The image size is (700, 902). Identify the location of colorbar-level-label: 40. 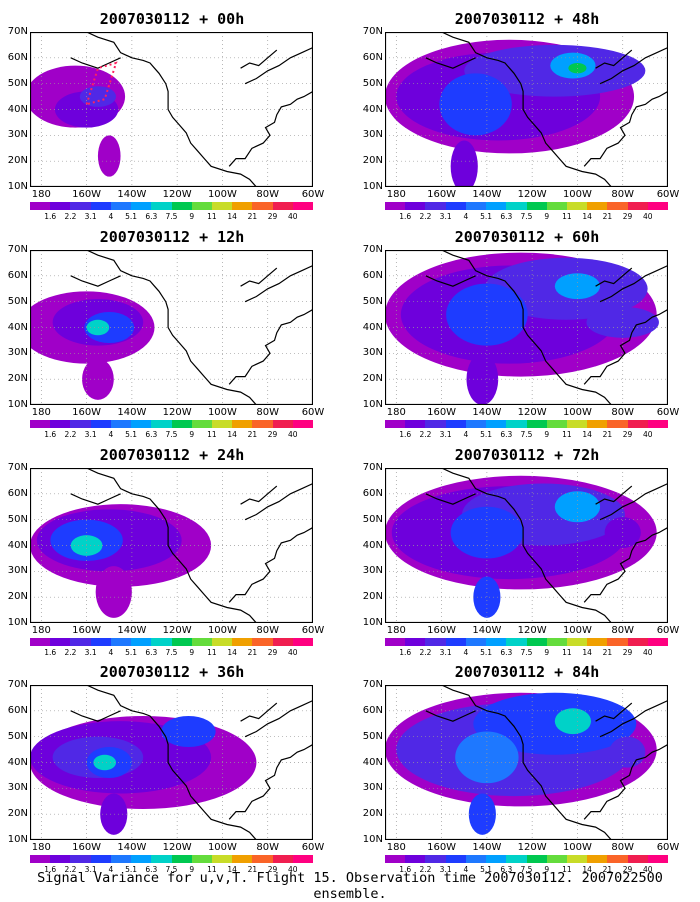
(293, 652).